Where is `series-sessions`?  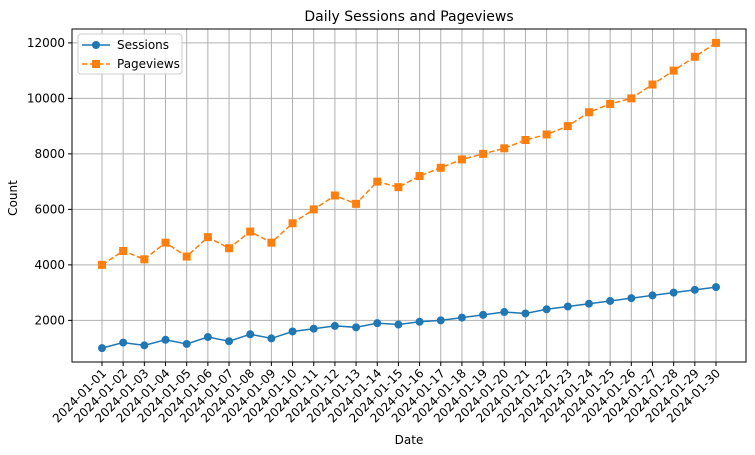
series-sessions is located at coordinates (409, 318).